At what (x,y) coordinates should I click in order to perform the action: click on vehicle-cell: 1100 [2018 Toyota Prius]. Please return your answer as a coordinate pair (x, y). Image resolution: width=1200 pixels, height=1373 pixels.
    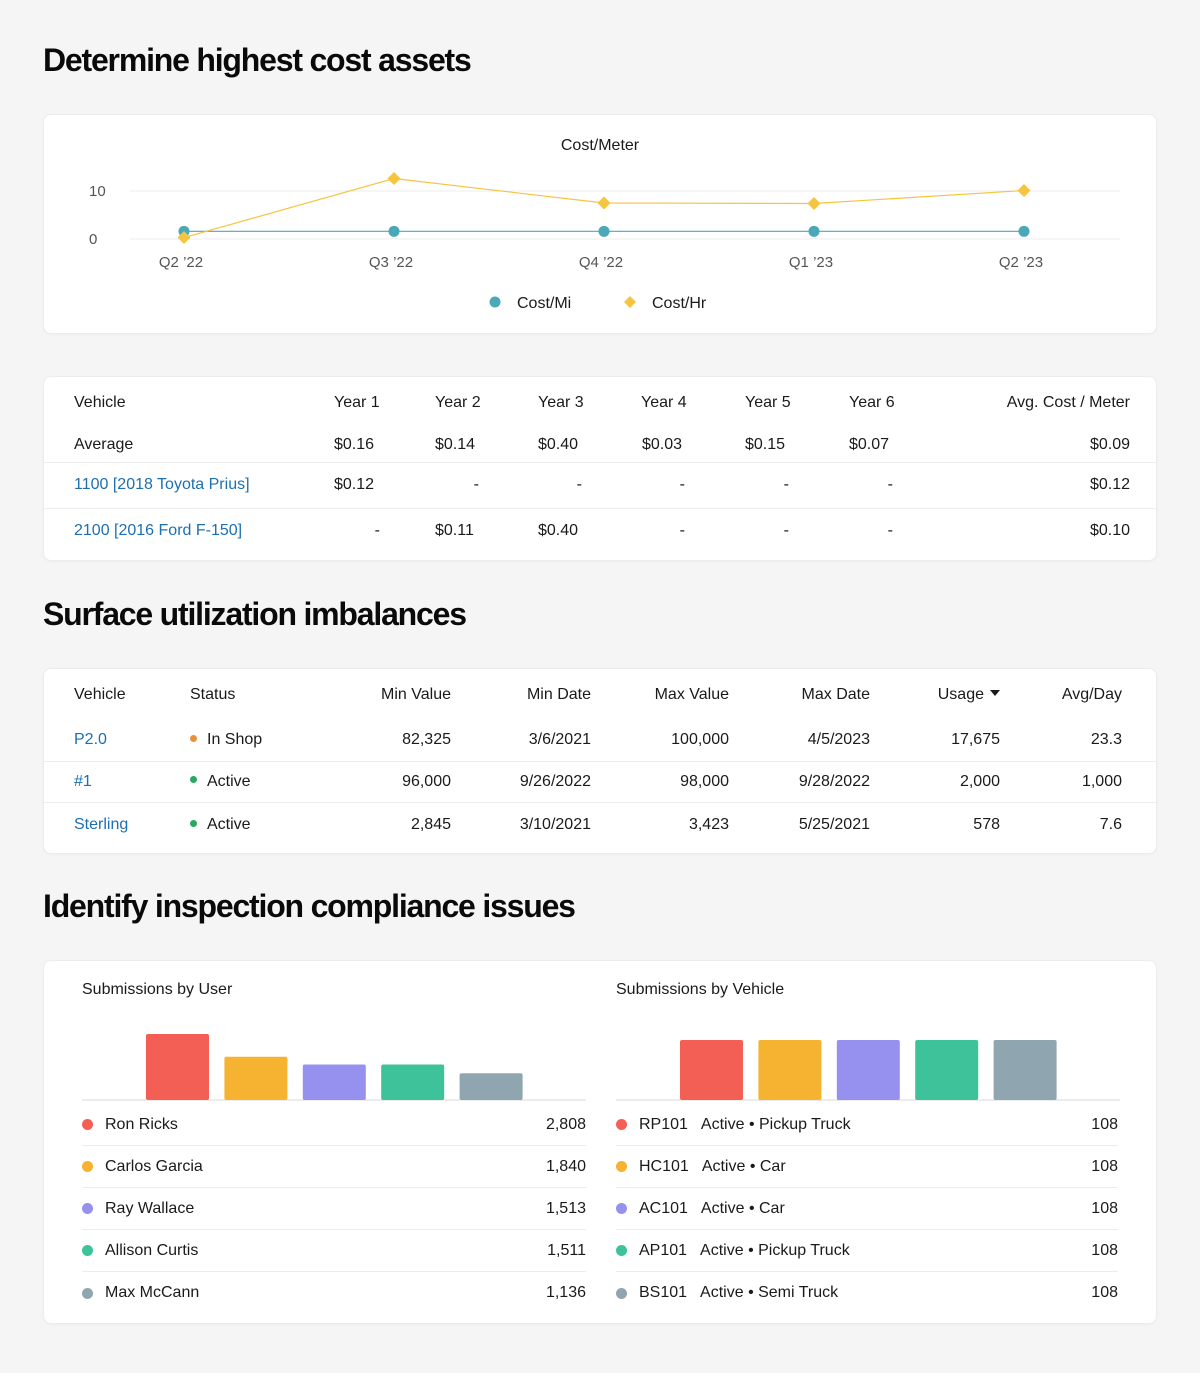
    Looking at the image, I should click on (162, 484).